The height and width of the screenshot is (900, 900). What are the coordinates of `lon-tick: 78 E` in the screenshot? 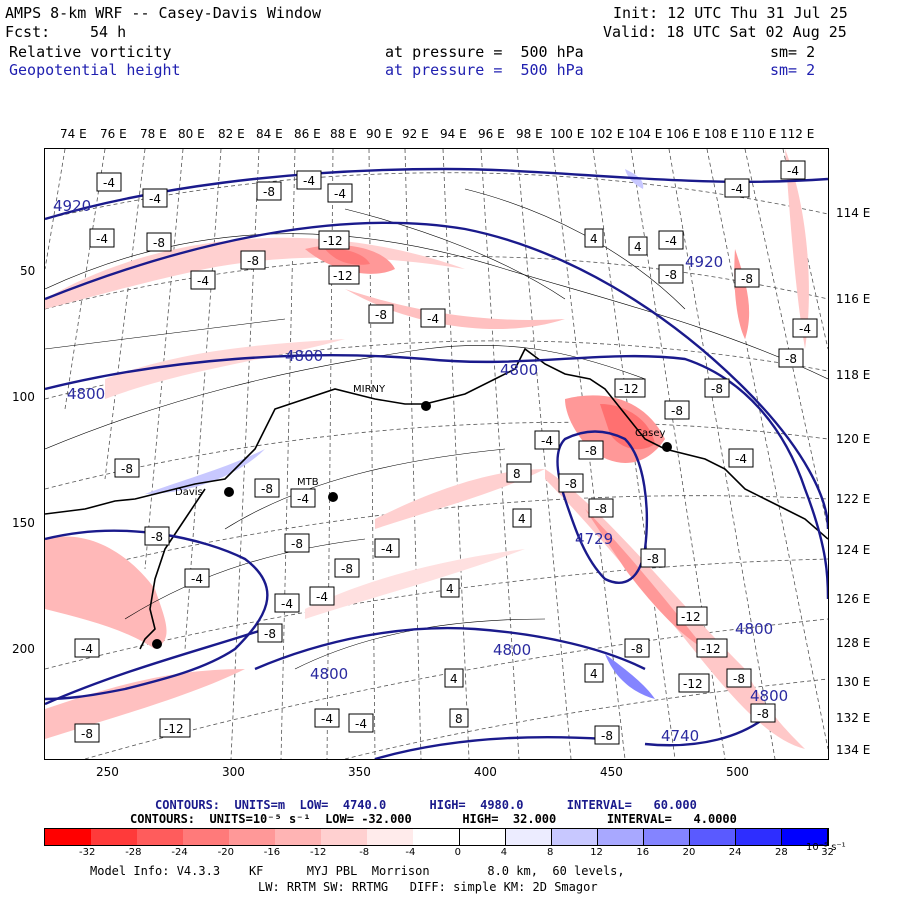 It's located at (153, 134).